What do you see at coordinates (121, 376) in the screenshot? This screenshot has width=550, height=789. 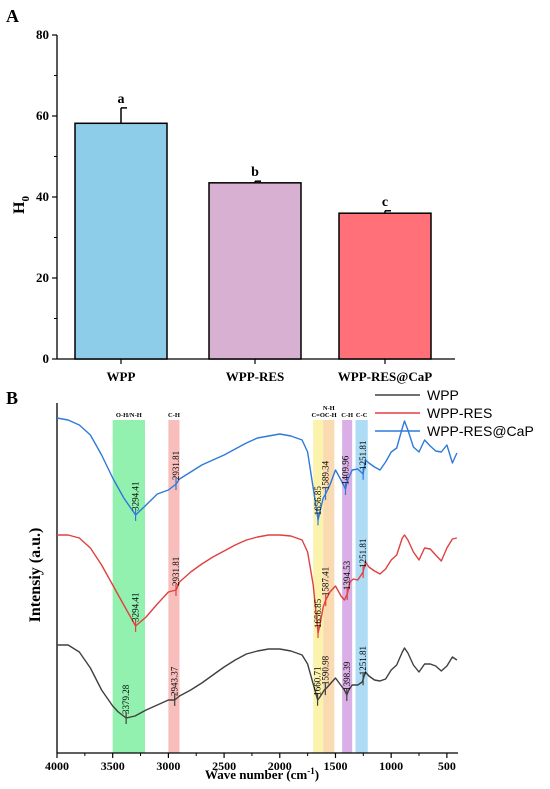 I see `panel-a-category-label: WPP` at bounding box center [121, 376].